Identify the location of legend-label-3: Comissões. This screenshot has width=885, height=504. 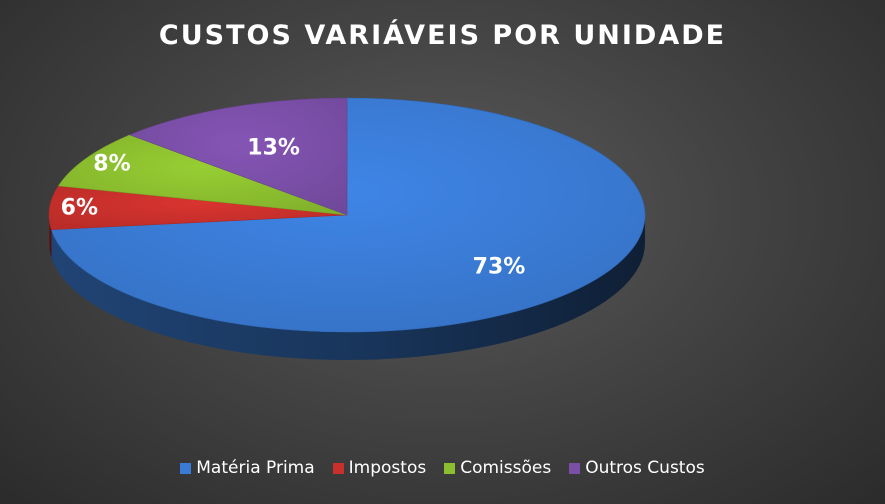
(506, 468).